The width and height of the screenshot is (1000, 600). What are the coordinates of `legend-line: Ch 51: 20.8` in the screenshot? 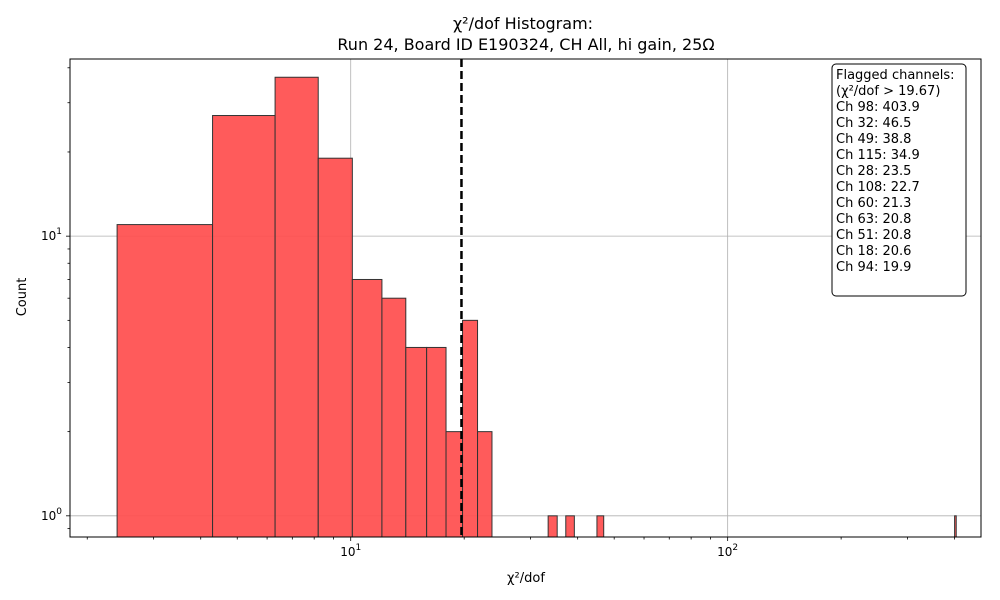 It's located at (873, 235).